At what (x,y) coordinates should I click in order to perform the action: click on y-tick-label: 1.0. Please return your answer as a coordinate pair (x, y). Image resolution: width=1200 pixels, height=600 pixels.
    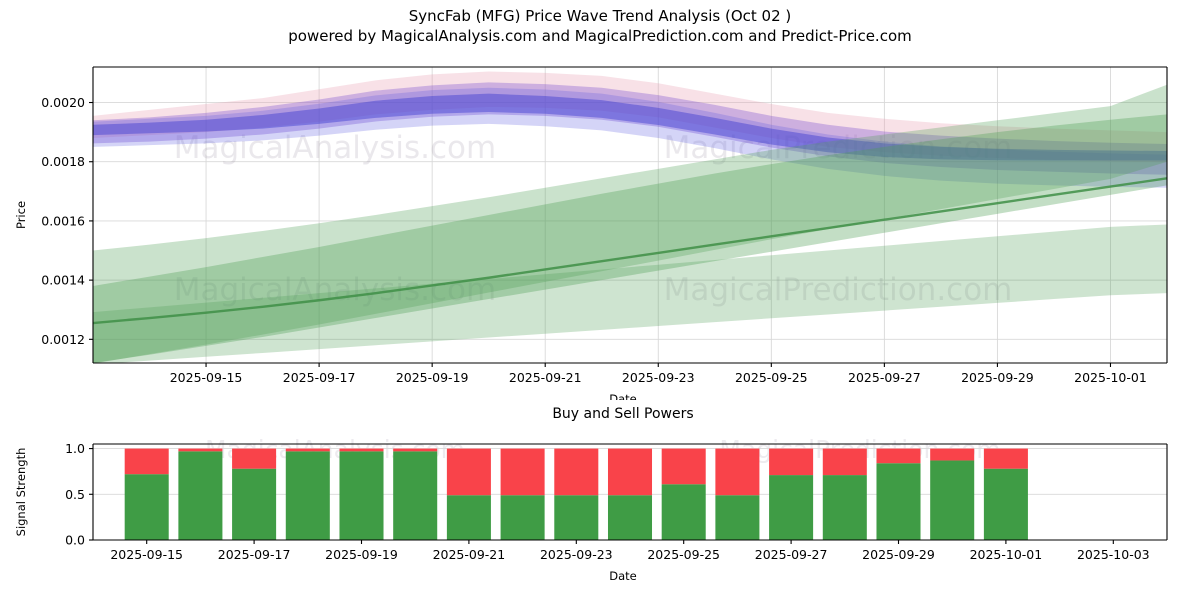
    Looking at the image, I should click on (75, 448).